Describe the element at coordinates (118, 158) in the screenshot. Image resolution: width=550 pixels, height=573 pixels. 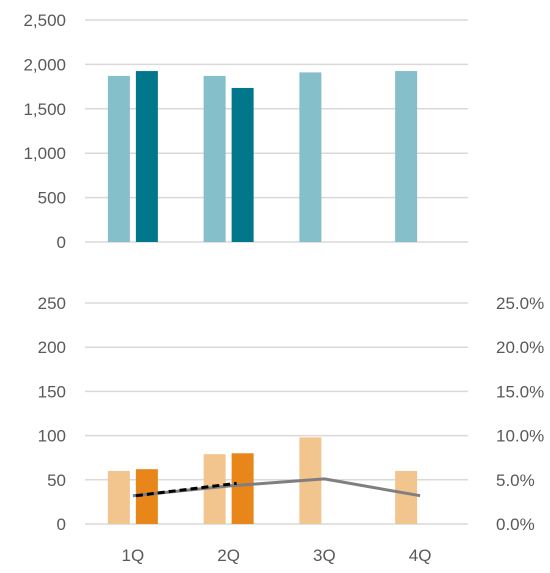
I see `top-bar-s1-1Q` at that location.